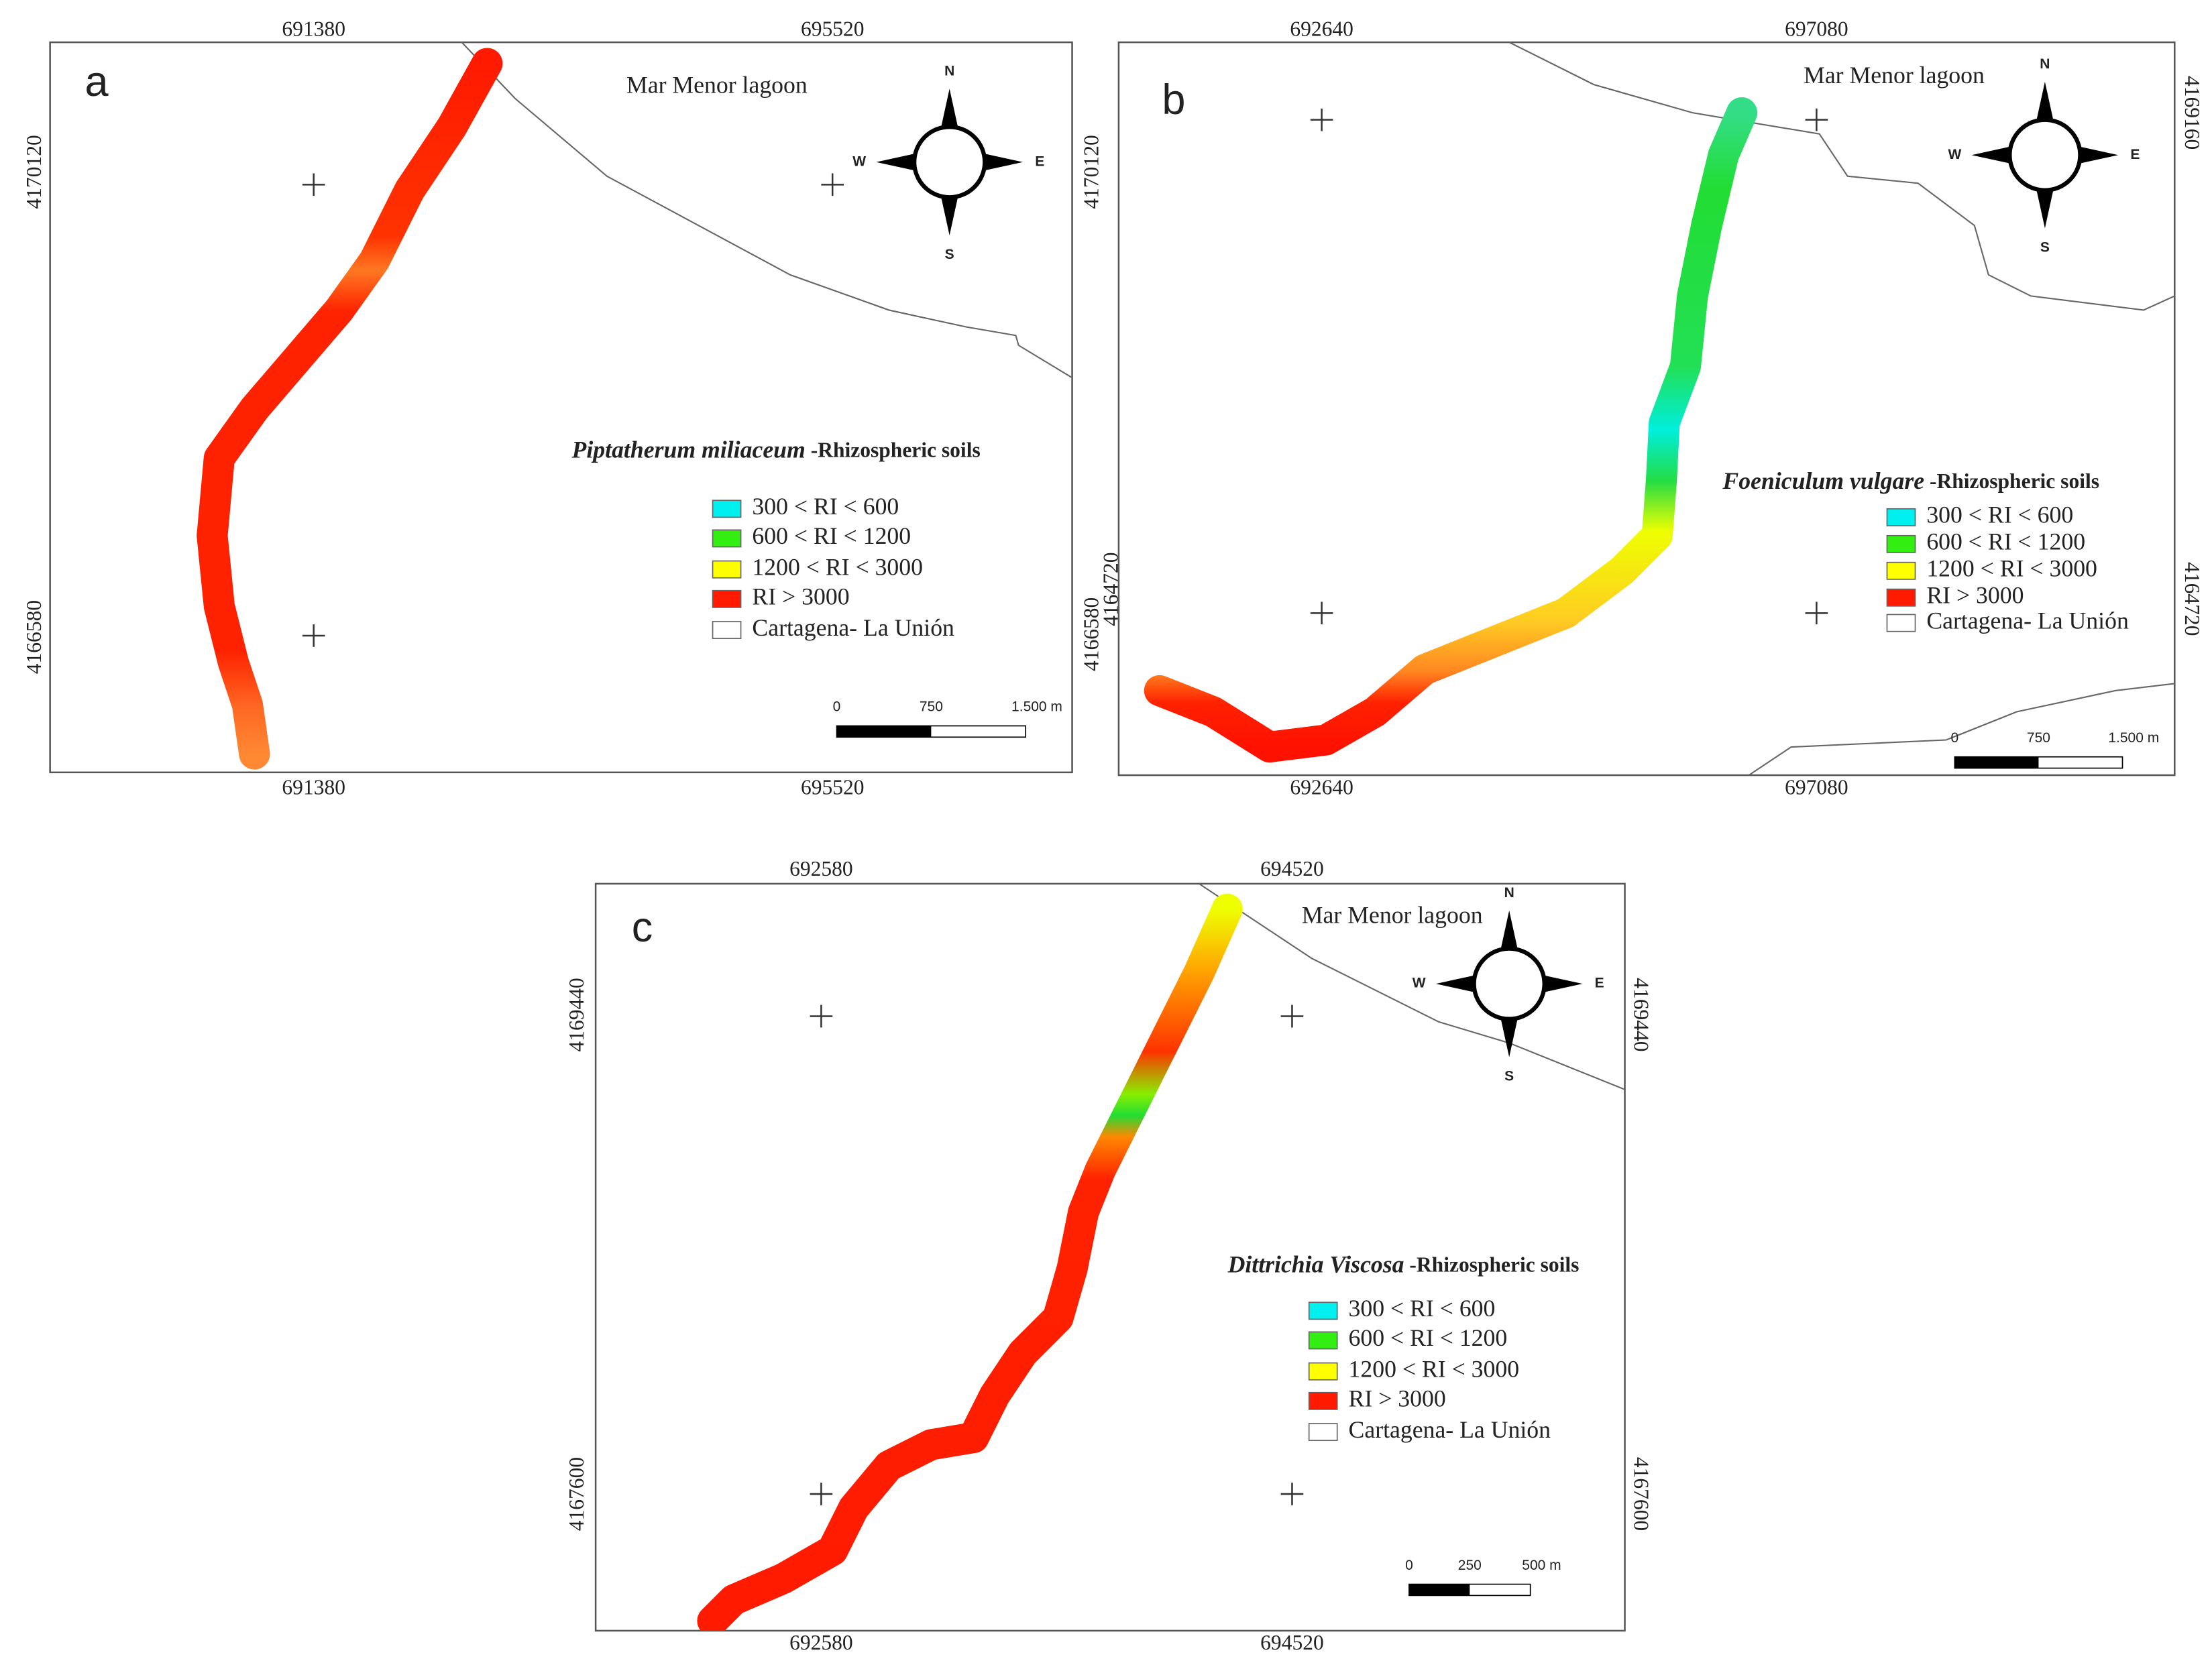  What do you see at coordinates (2005, 541) in the screenshot?
I see `legend-label: 600 < RI < 1200` at bounding box center [2005, 541].